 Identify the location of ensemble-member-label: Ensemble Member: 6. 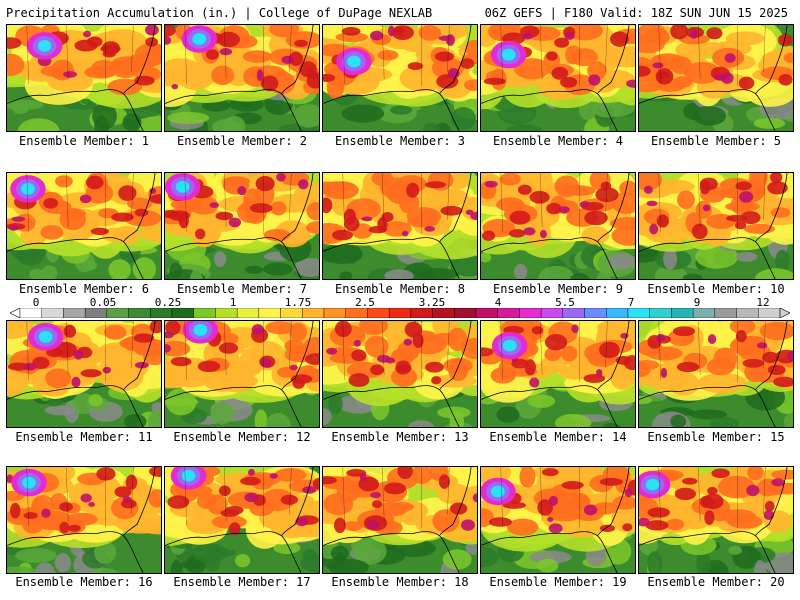
(84, 289).